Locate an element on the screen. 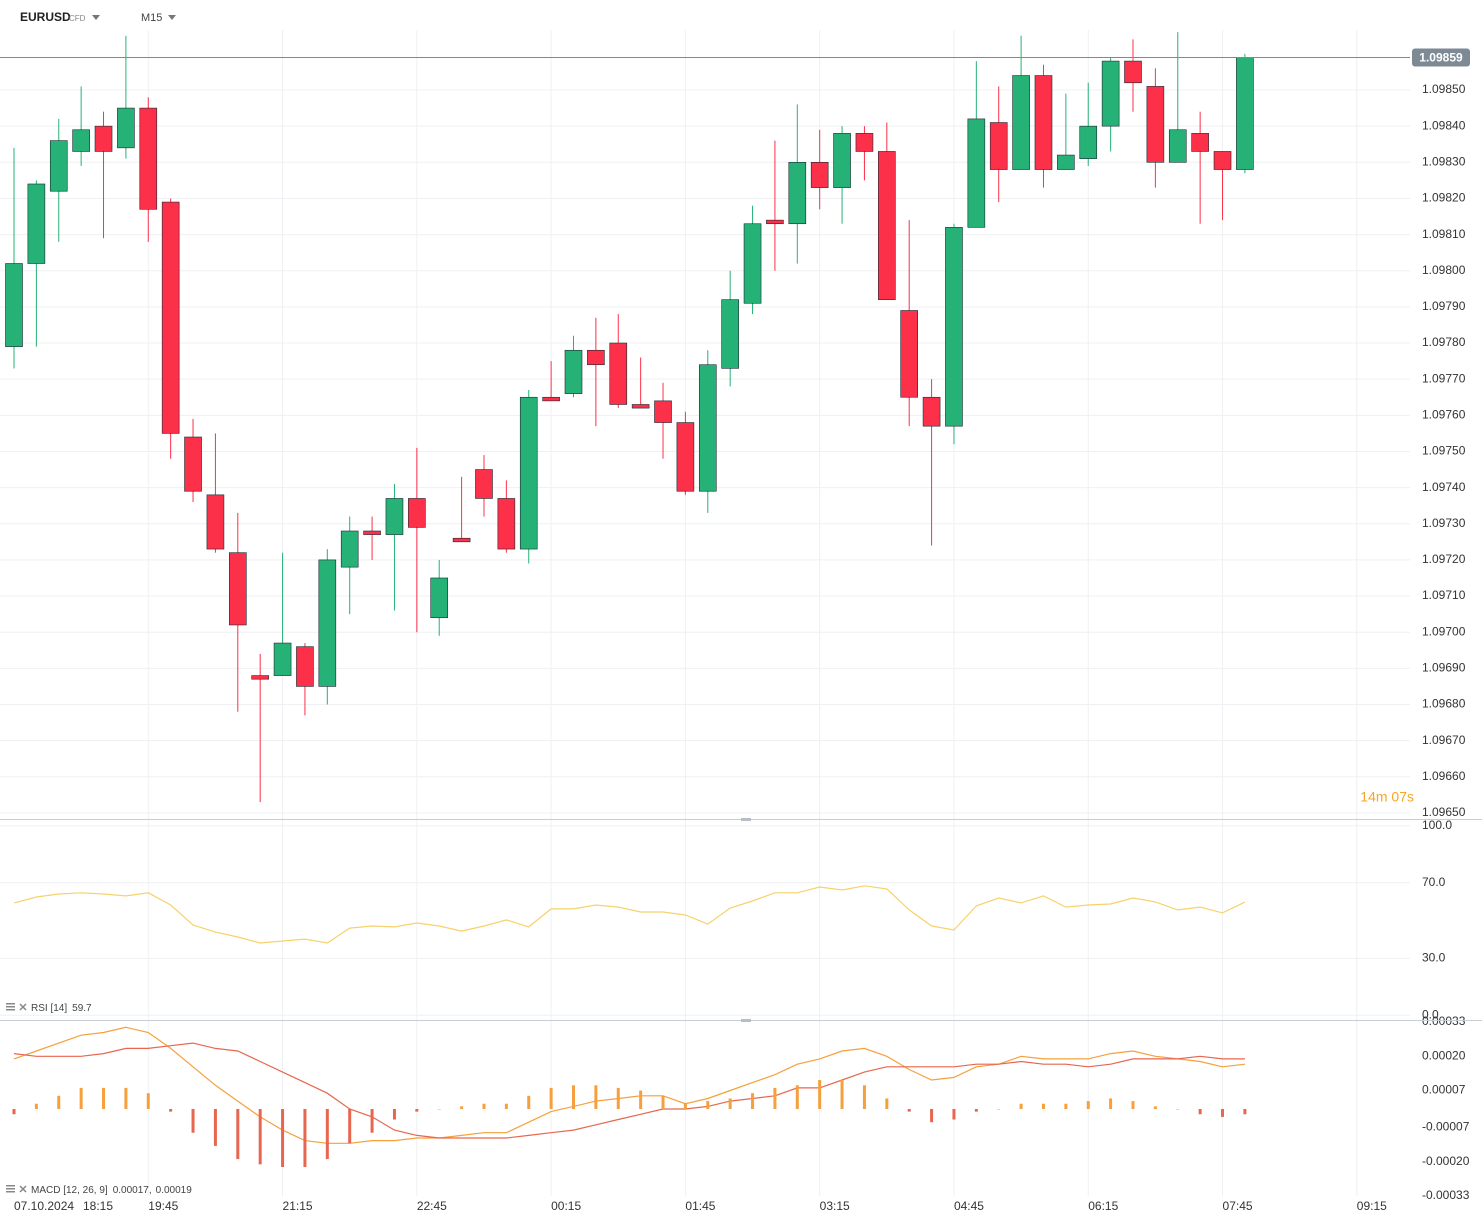  y-tick-label: -0.00007 is located at coordinates (1446, 1127).